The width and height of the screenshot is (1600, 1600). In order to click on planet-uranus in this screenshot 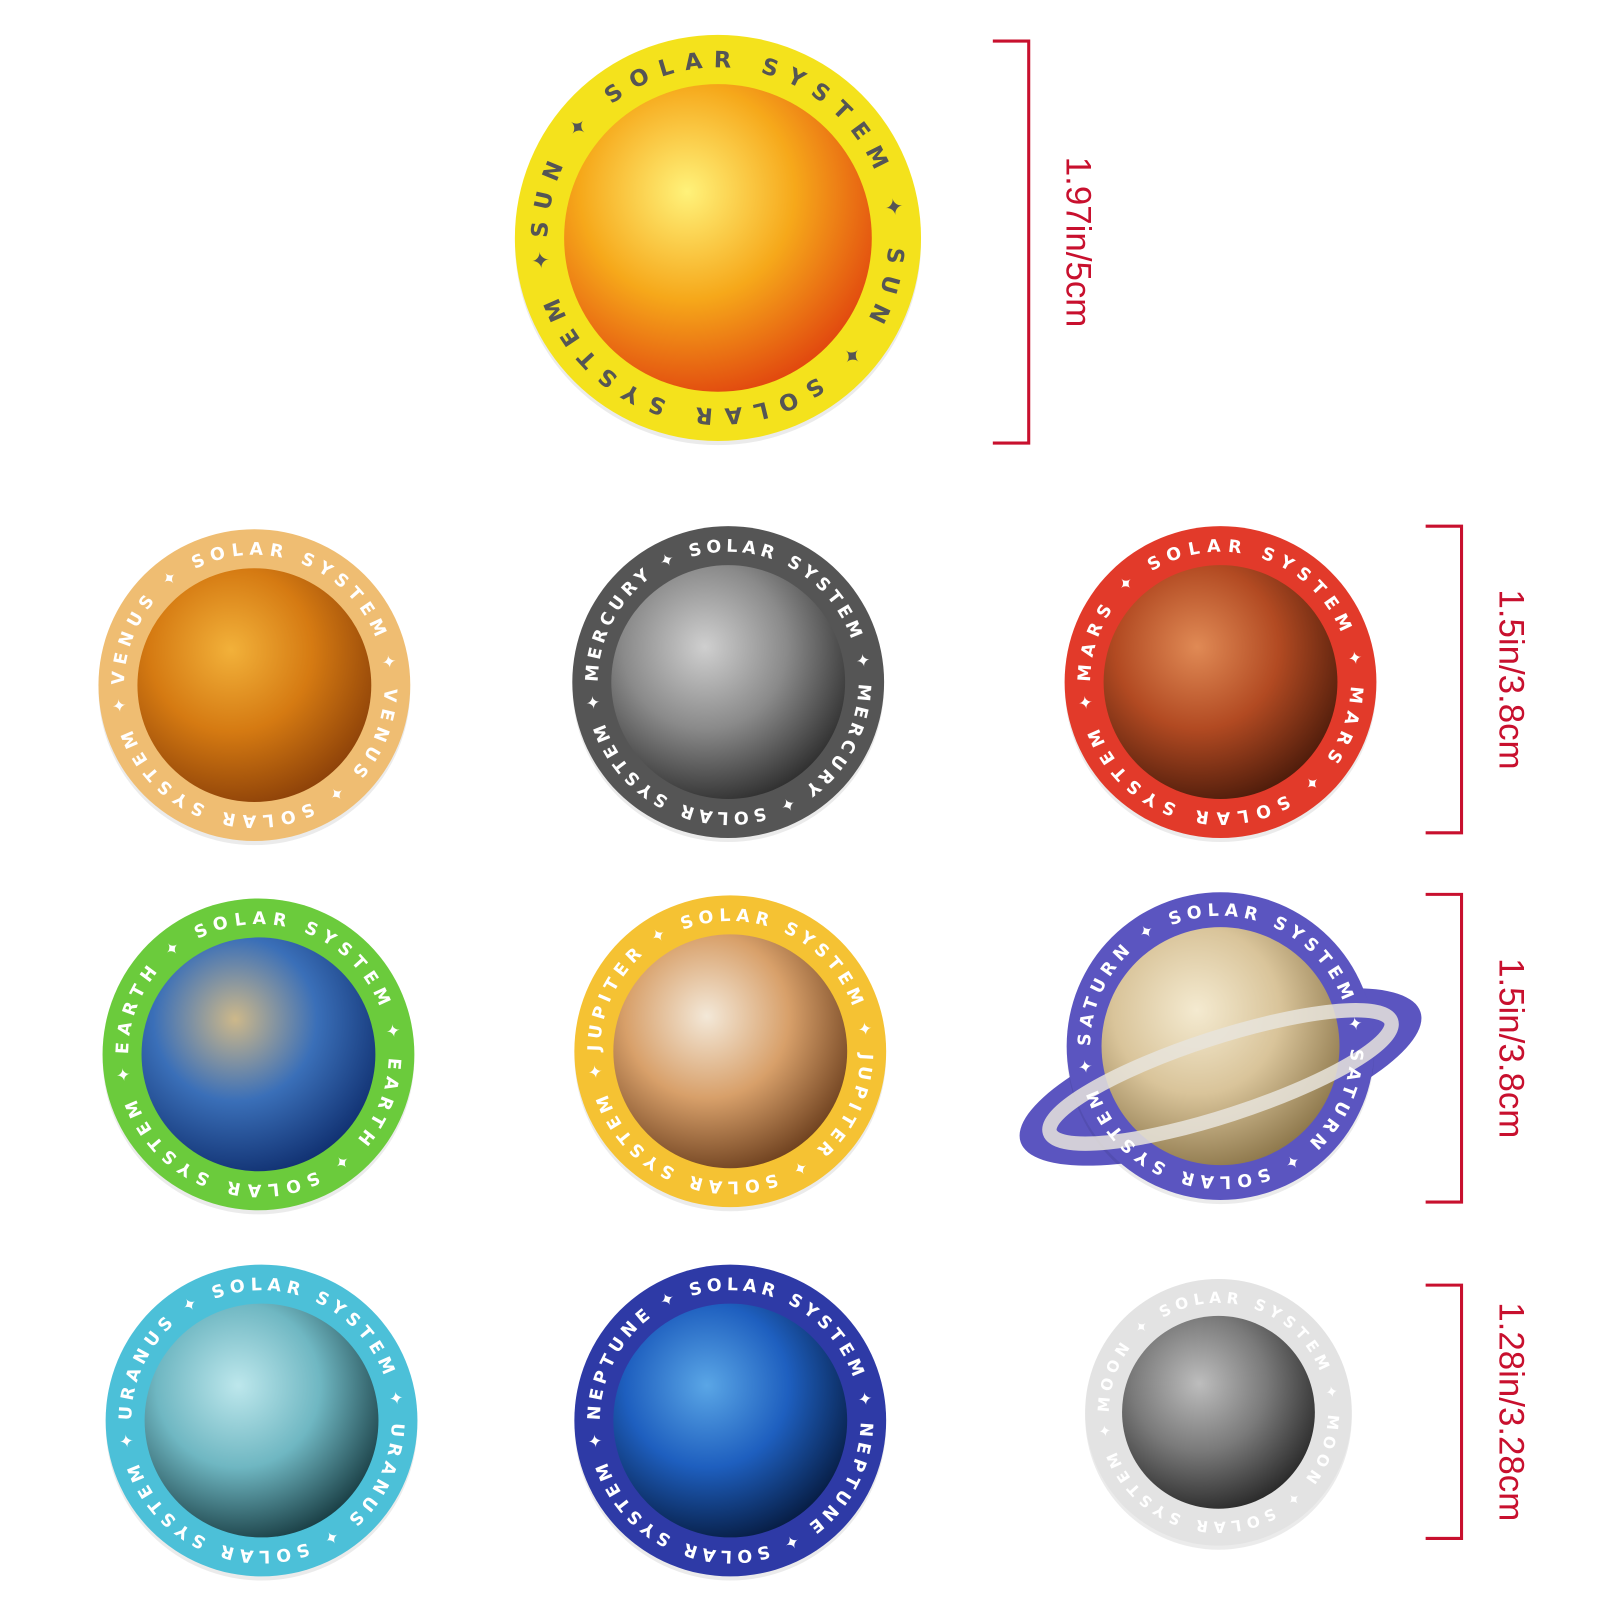, I will do `click(261, 1420)`.